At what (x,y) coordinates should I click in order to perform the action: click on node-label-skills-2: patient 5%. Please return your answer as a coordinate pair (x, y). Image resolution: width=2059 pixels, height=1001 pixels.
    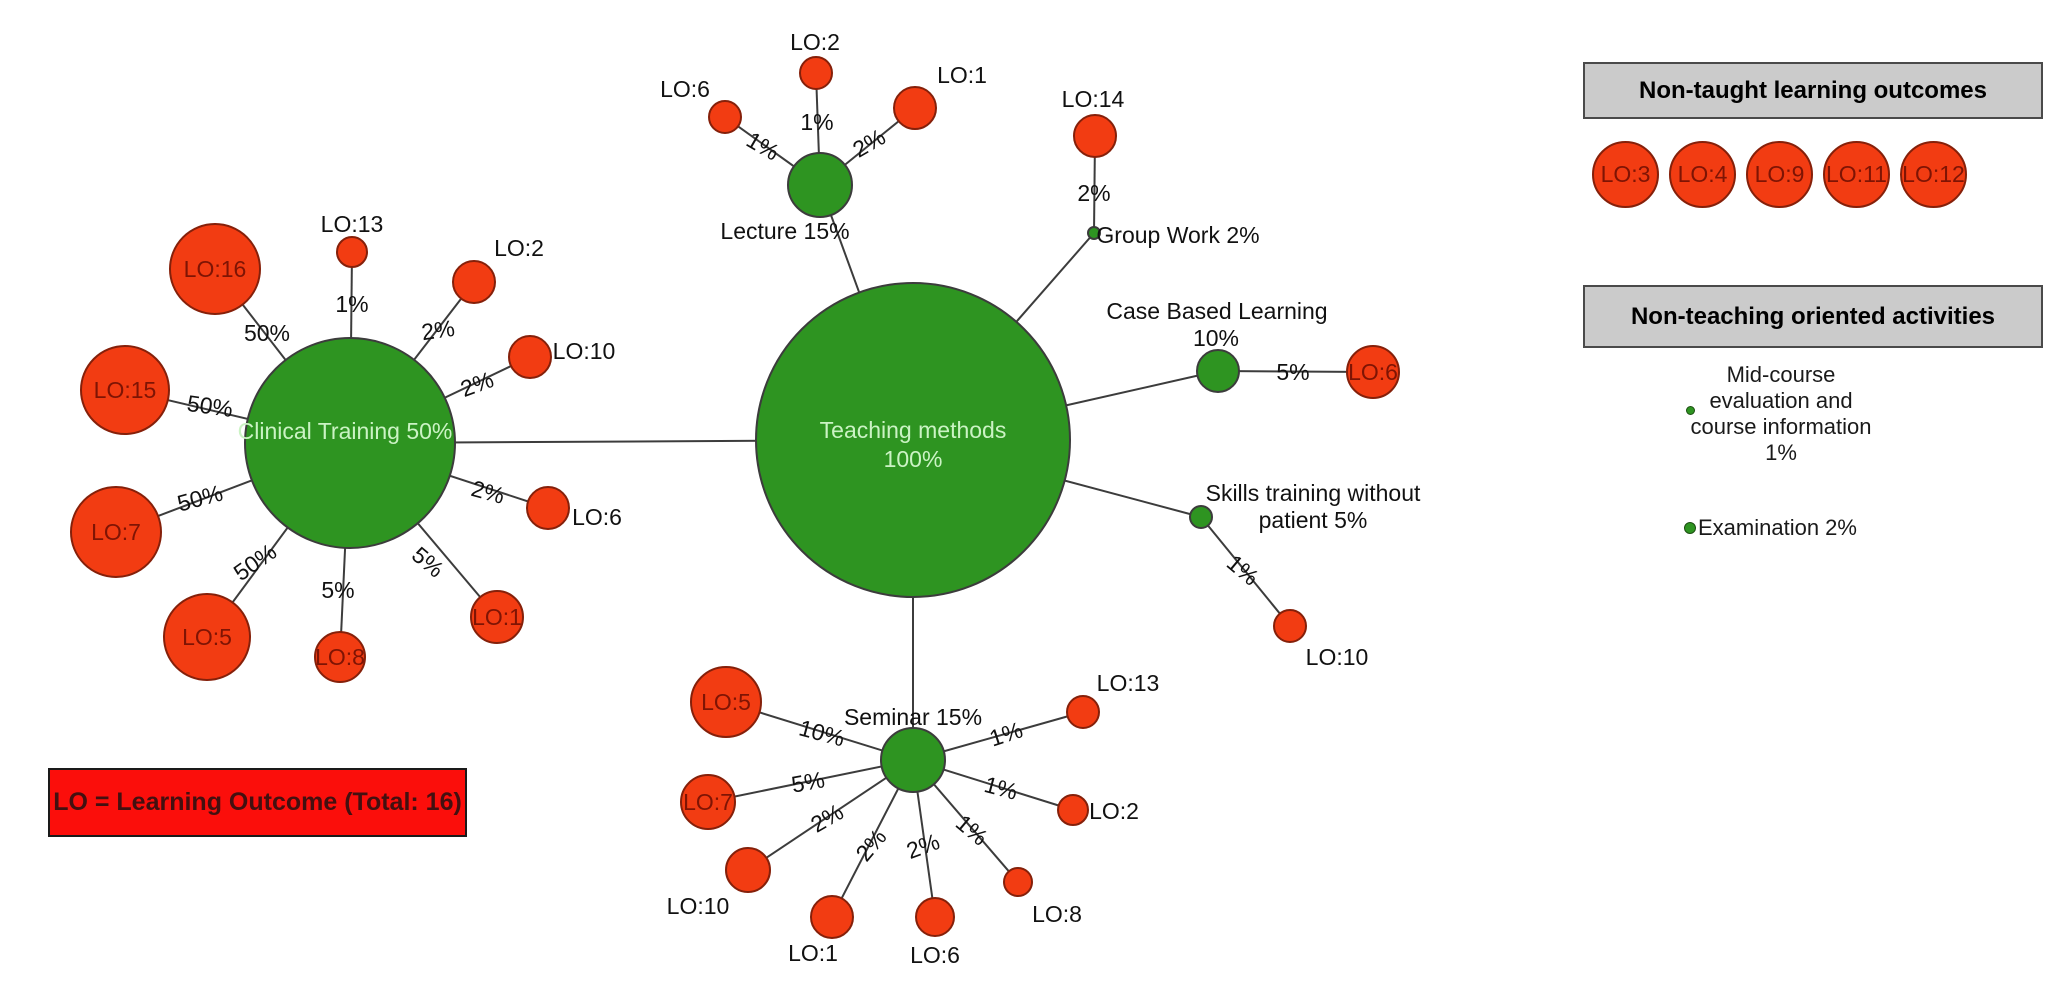
    Looking at the image, I should click on (1313, 520).